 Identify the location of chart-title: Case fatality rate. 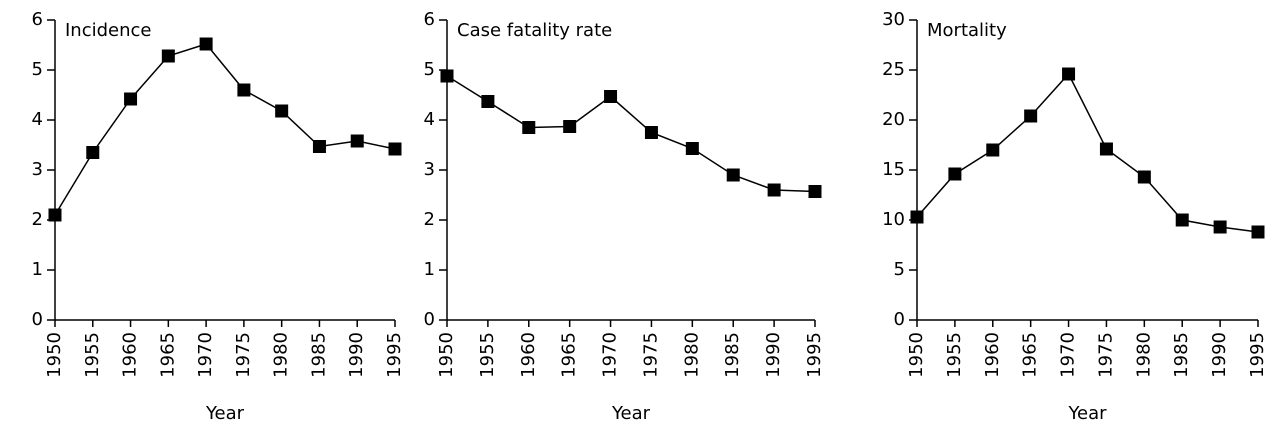
(534, 30).